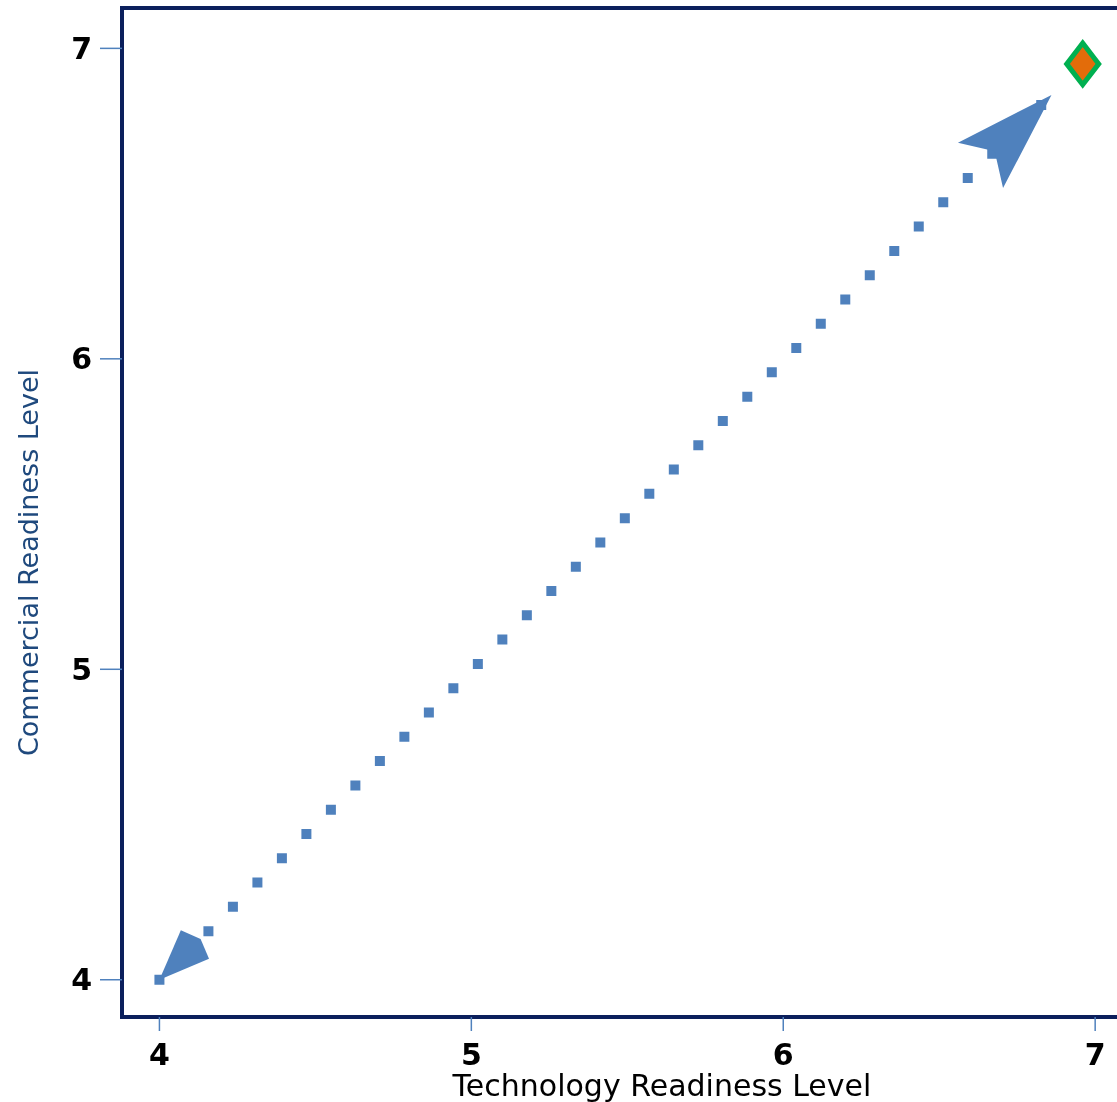  I want to click on y-axis-title: Commercial Readiness Level, so click(28, 562).